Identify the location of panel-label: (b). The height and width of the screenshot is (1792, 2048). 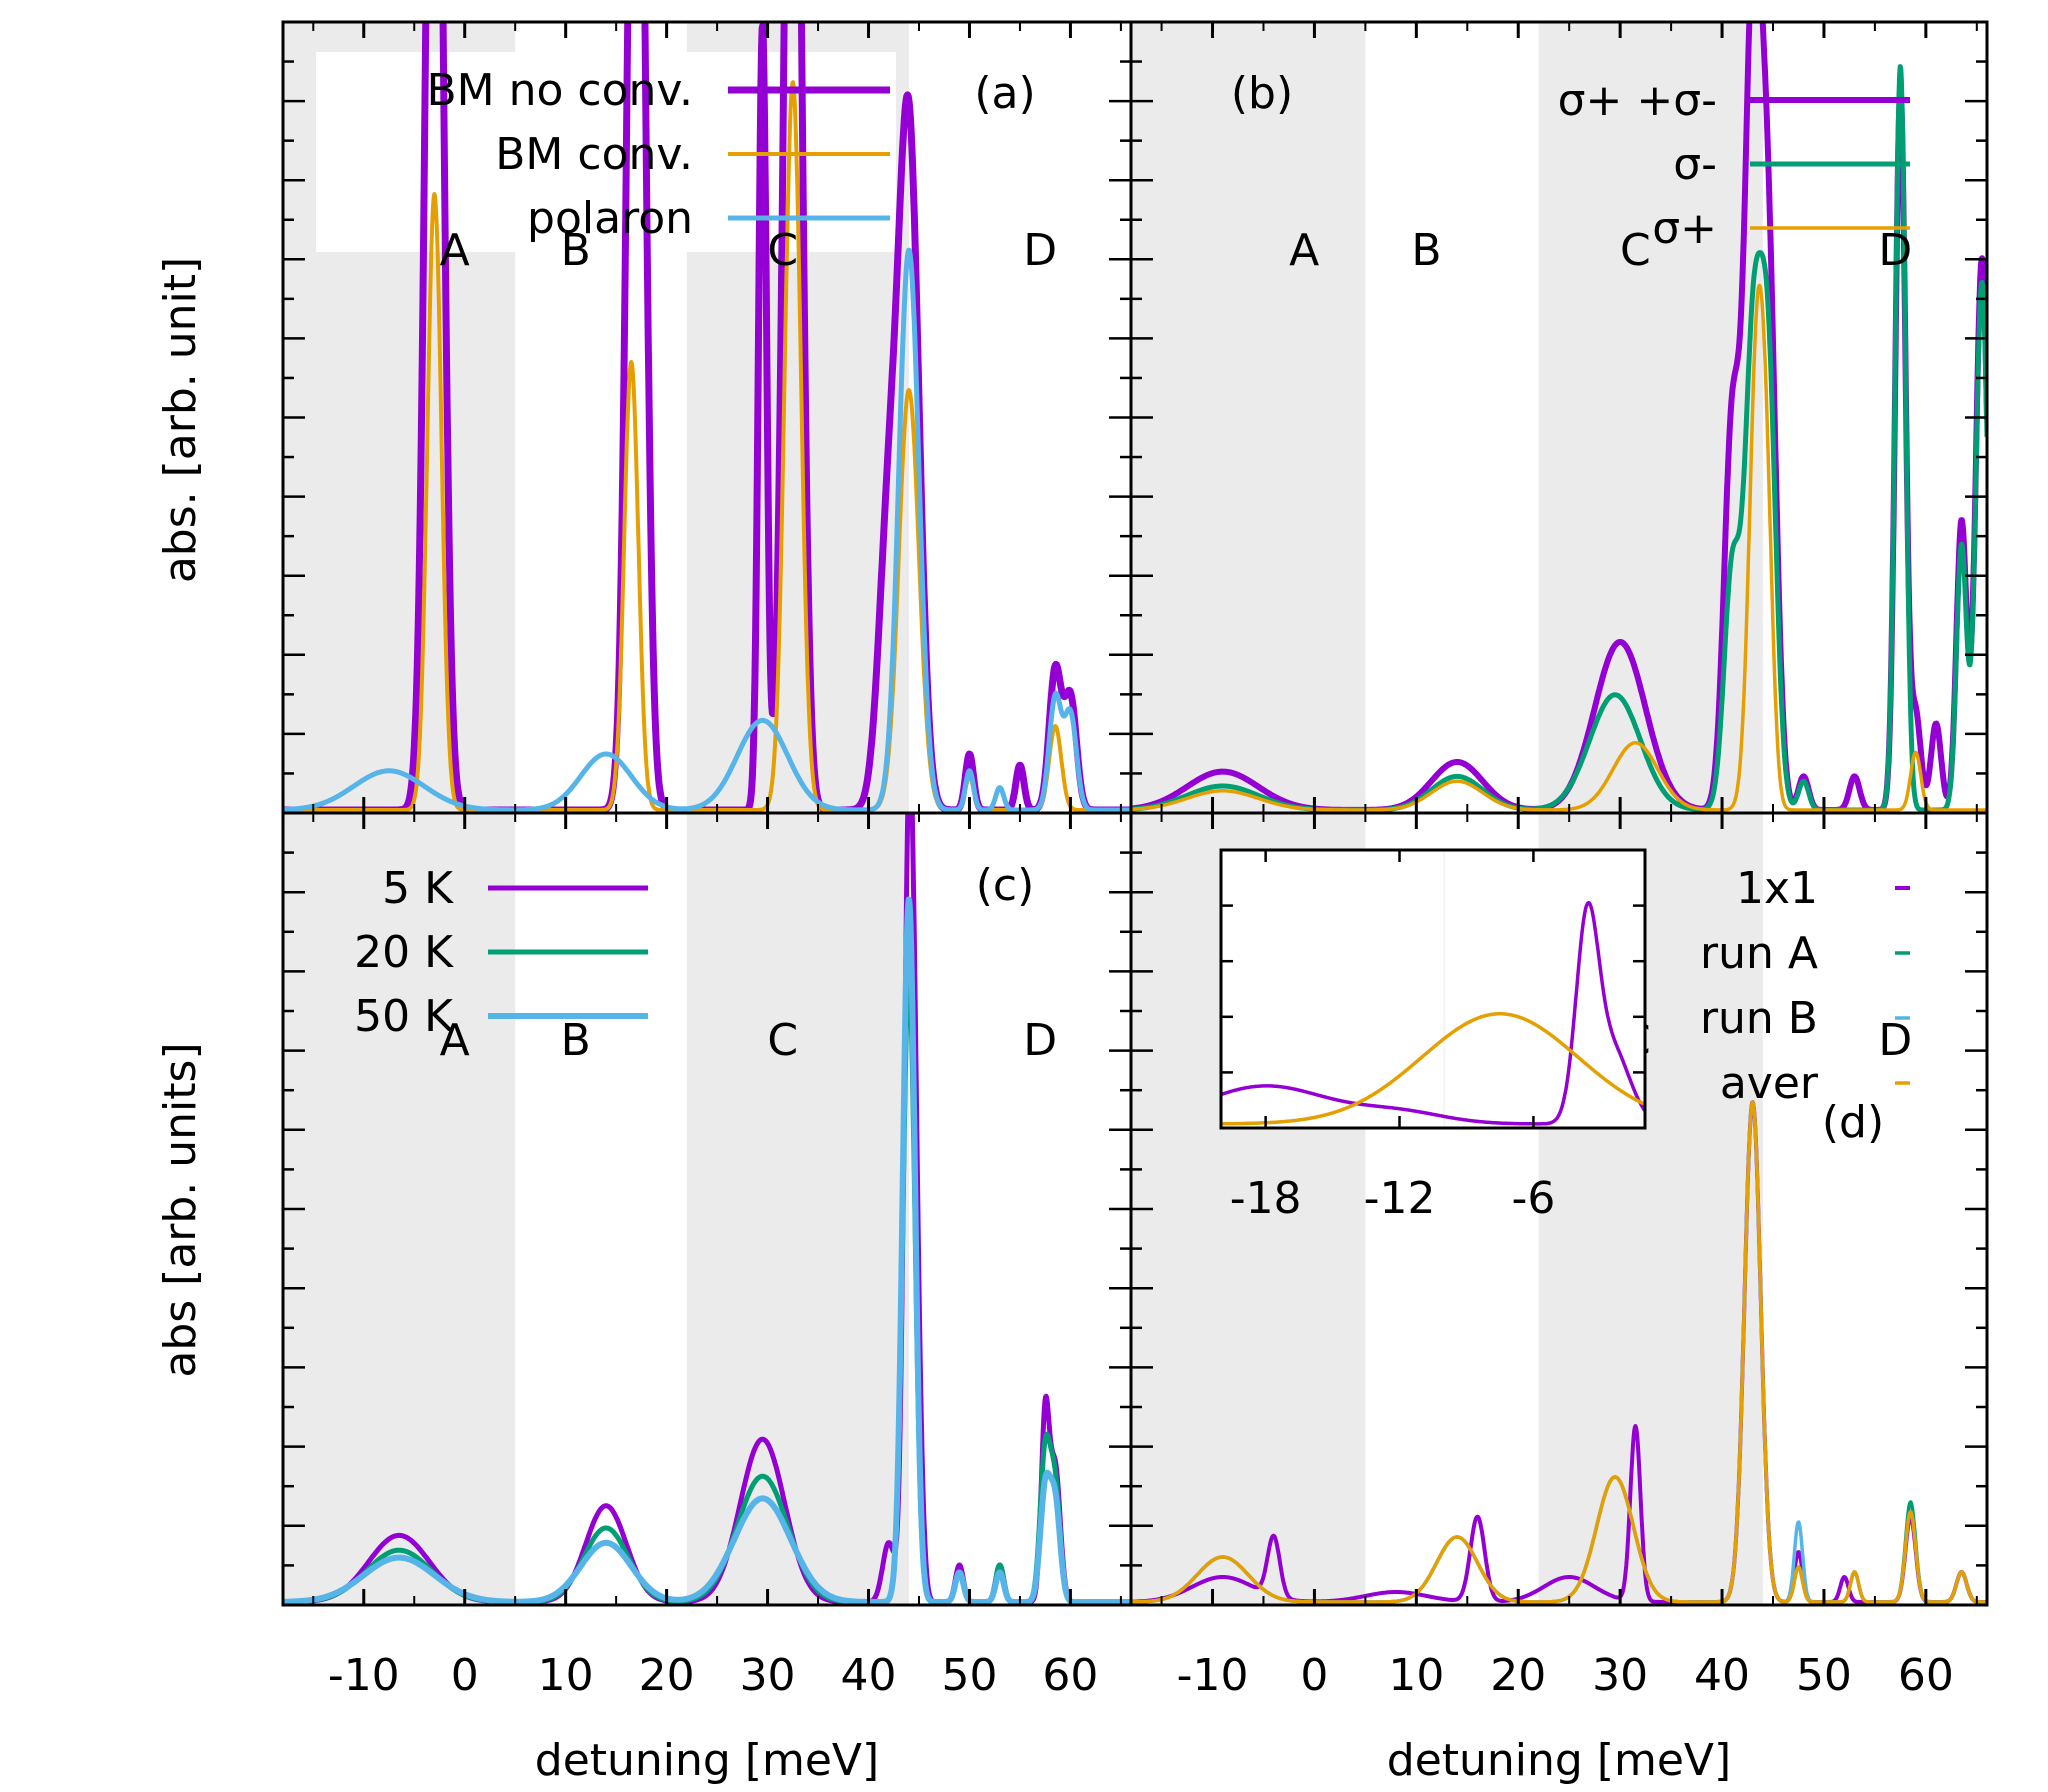
(1262, 93).